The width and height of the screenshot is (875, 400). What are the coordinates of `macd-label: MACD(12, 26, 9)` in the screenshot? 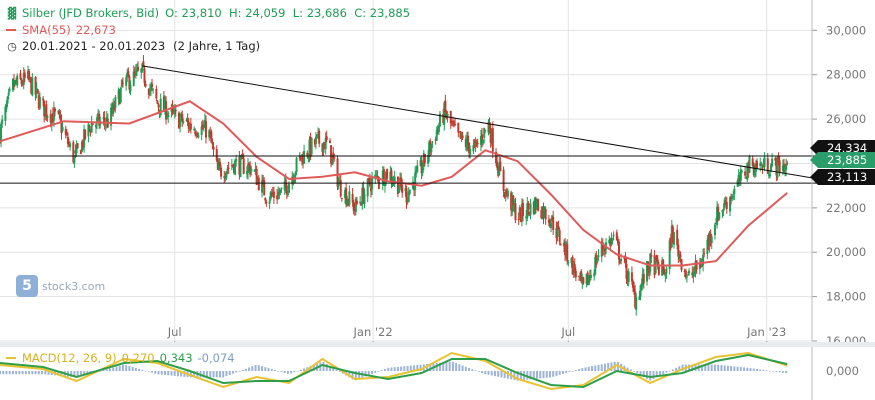 It's located at (69, 358).